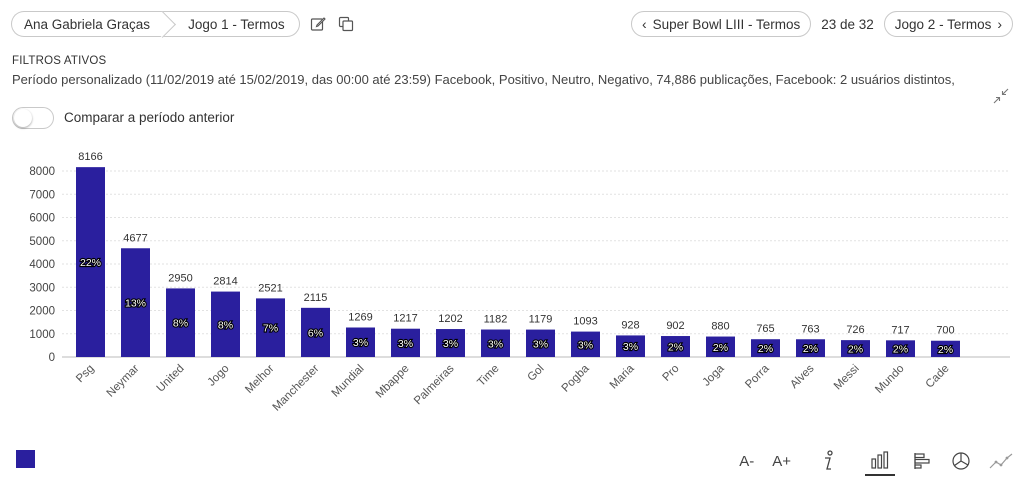 The width and height of the screenshot is (1025, 490). Describe the element at coordinates (757, 376) in the screenshot. I see `x-tick-label: Porra` at that location.